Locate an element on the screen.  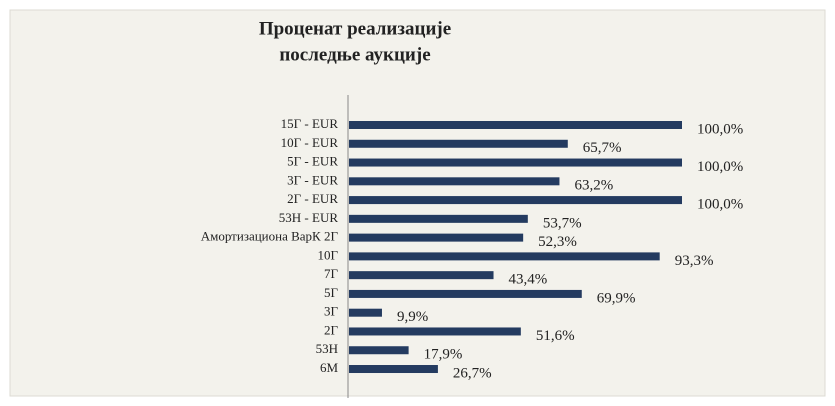
y-tick-label: Амортизациона ВарК 2Г is located at coordinates (270, 236).